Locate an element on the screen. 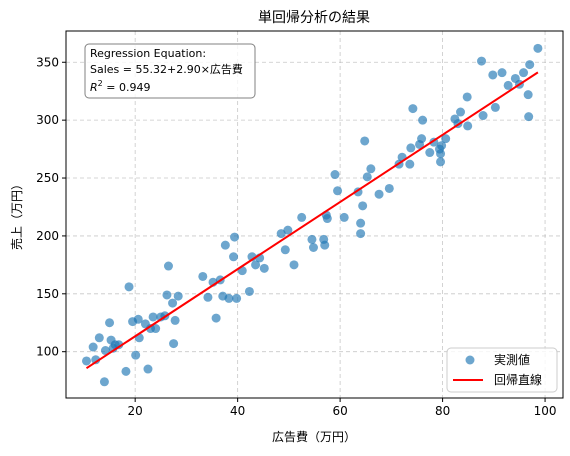 This screenshot has width=570, height=456. x-tick-label: 60 is located at coordinates (339, 411).